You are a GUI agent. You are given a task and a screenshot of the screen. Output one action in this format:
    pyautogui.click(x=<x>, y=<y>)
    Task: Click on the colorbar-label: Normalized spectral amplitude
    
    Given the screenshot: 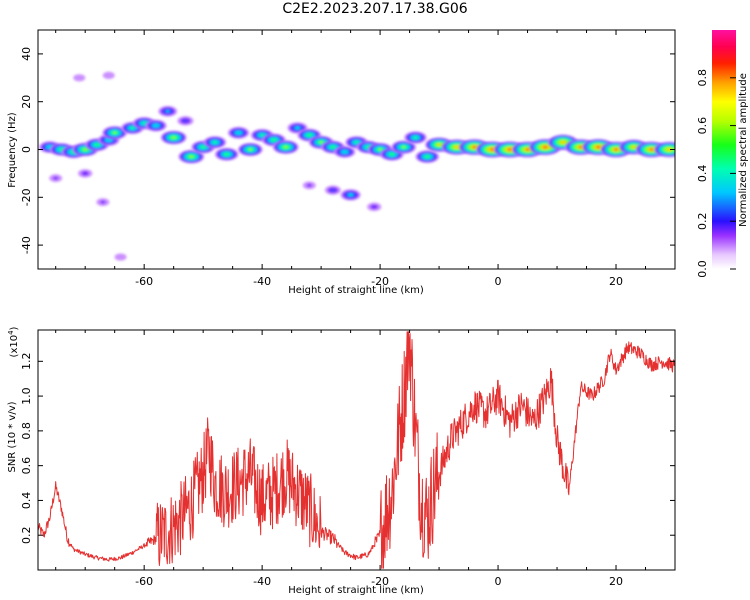 What is the action you would take?
    pyautogui.click(x=743, y=150)
    